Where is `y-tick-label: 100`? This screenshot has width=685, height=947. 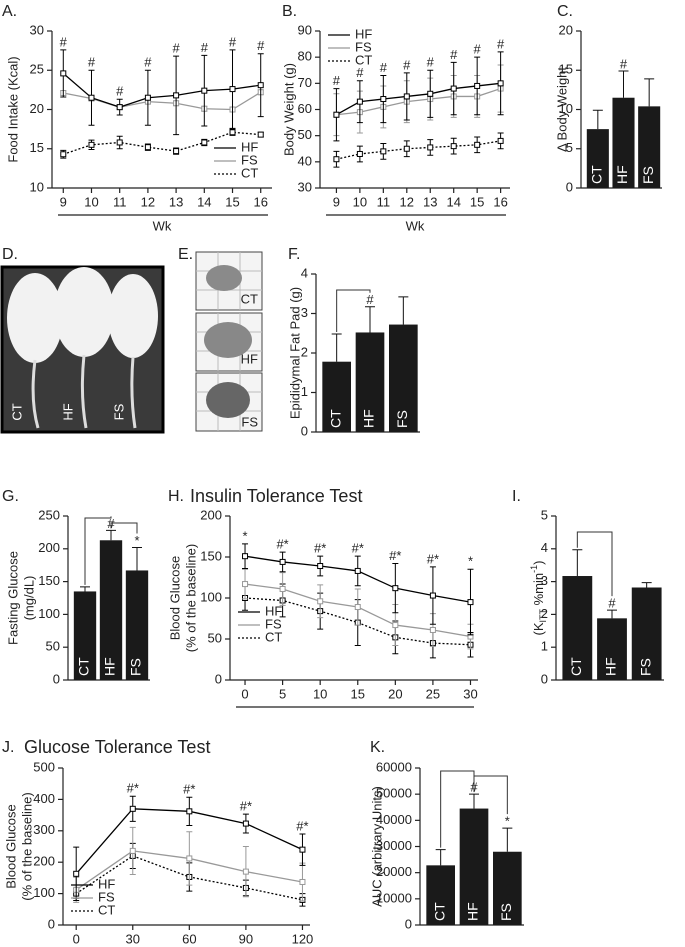 y-tick-label: 100 is located at coordinates (211, 596).